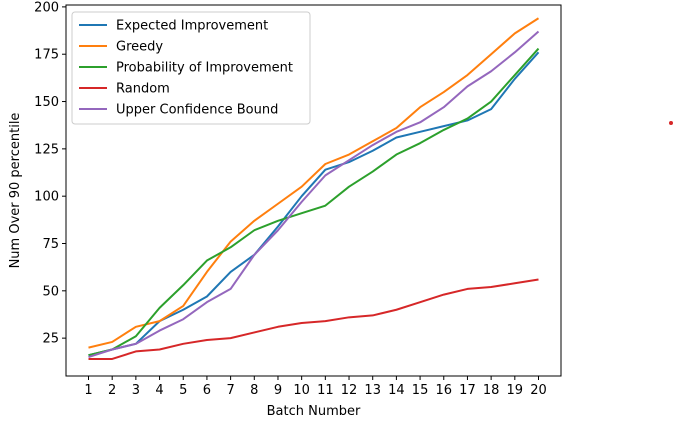 The image size is (675, 428). Describe the element at coordinates (467, 390) in the screenshot. I see `x-tick-label: 17` at that location.